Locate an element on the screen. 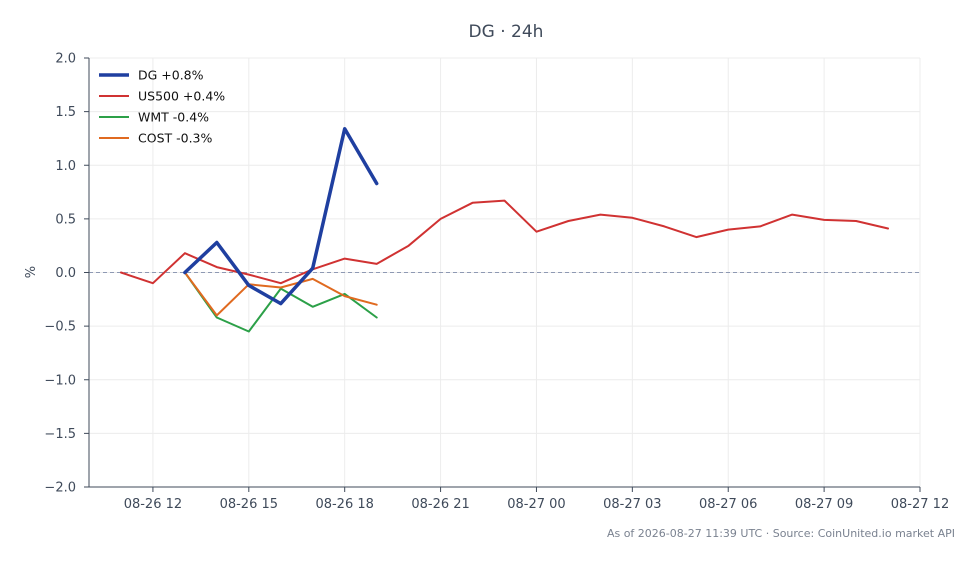 This screenshot has height=564, width=979. y-ticks: 2.0 1.5 1.0 0.5 0.0 −0.5 −1.0 −1.5 −2.0 is located at coordinates (66, 274).